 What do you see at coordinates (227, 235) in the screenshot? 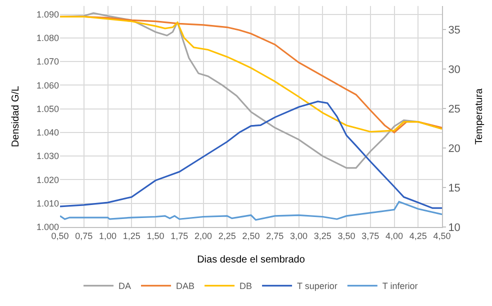
I see `x-tick-label: 2,25` at bounding box center [227, 235].